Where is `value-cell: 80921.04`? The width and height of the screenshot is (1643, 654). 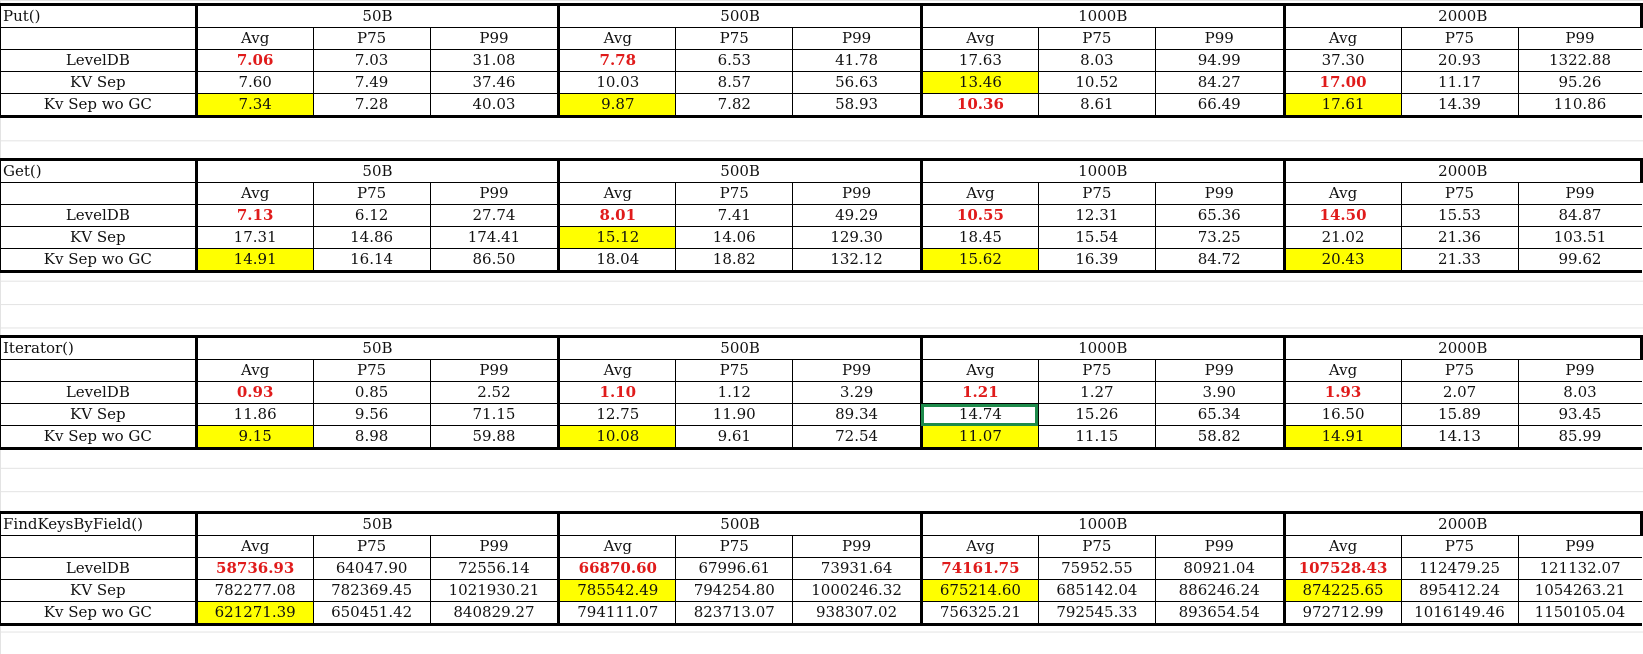 value-cell: 80921.04 is located at coordinates (1220, 568).